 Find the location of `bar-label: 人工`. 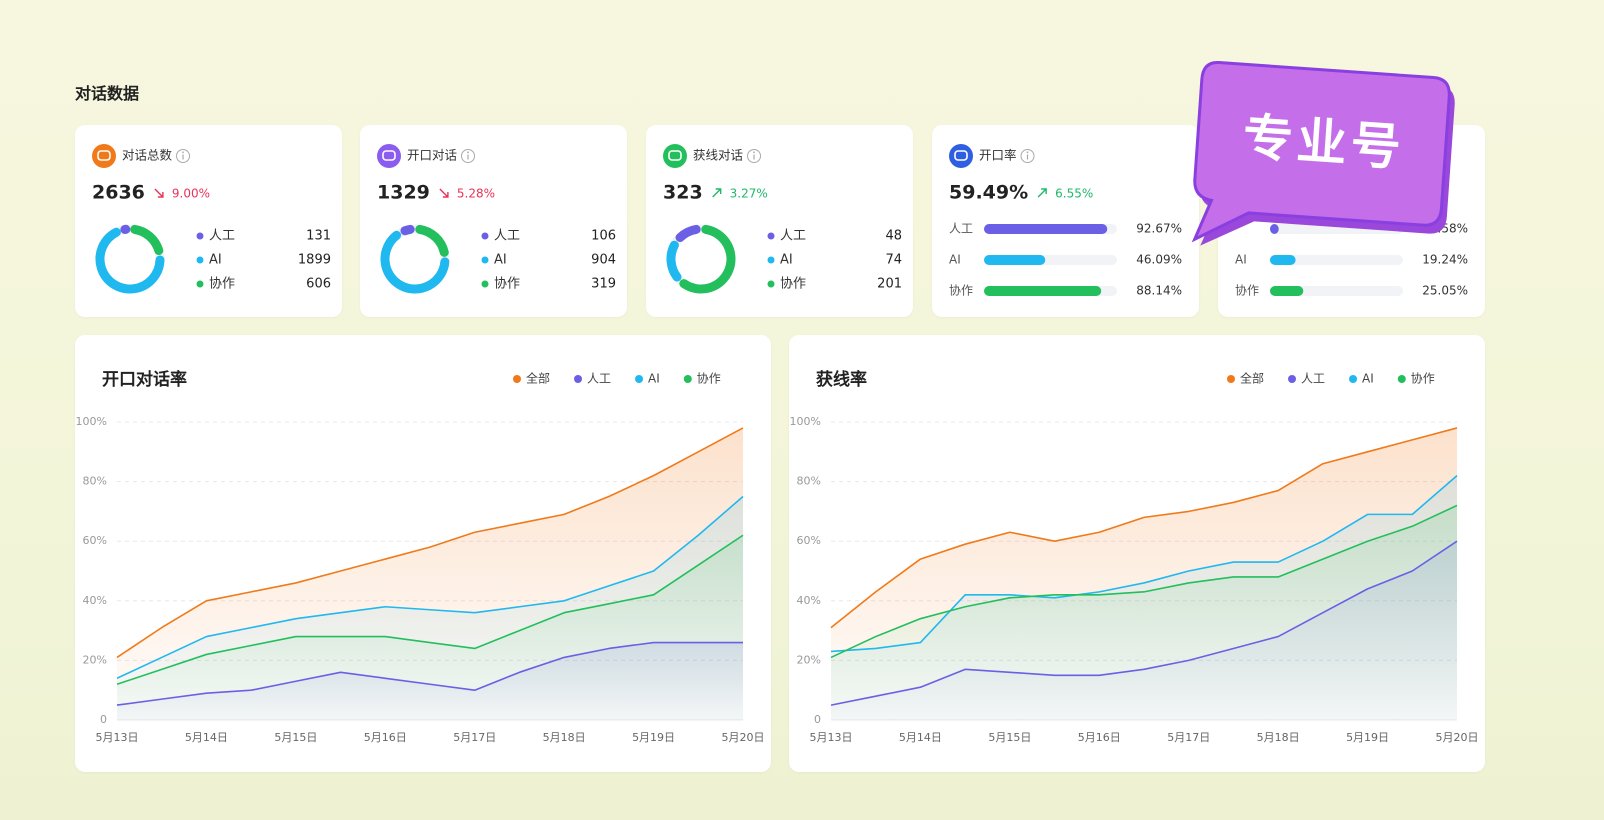

bar-label: 人工 is located at coordinates (961, 229).